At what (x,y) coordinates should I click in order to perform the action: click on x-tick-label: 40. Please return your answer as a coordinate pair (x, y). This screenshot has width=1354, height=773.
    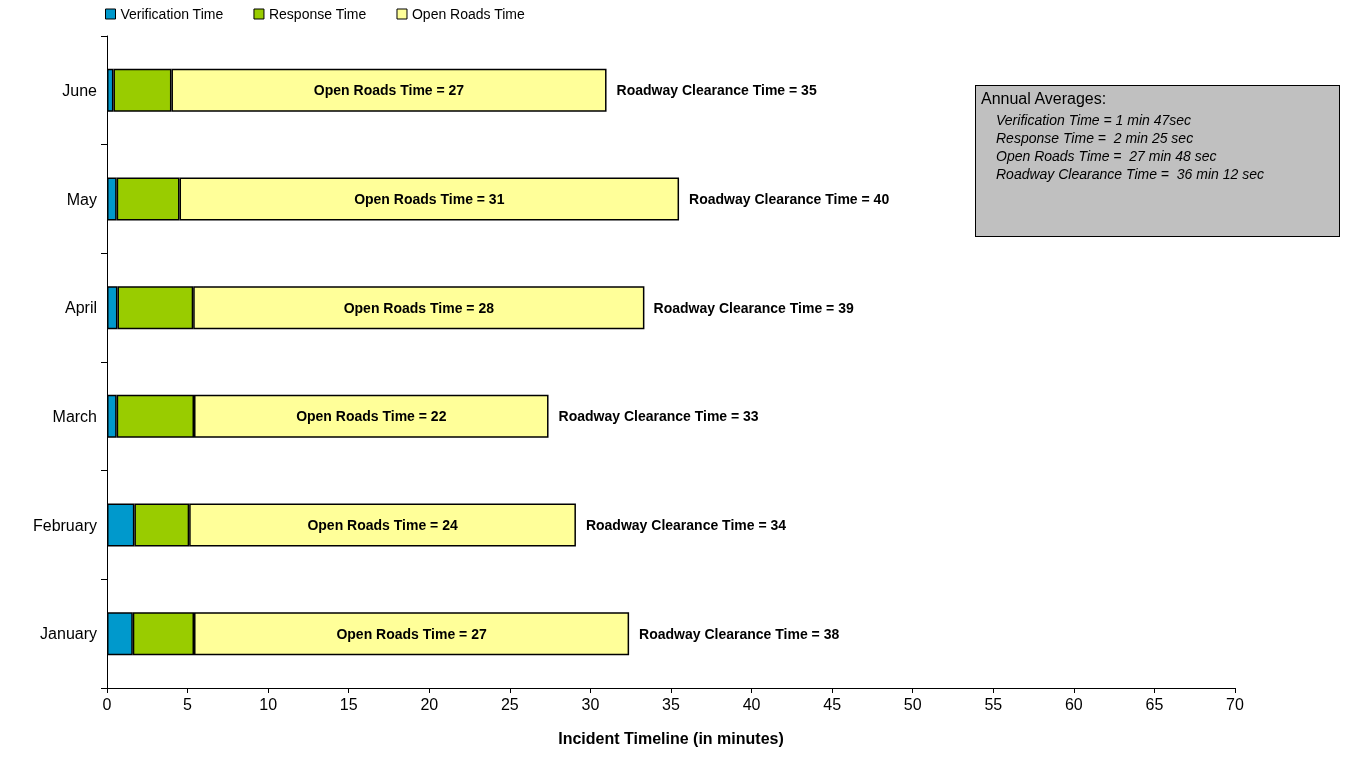
    Looking at the image, I should click on (751, 704).